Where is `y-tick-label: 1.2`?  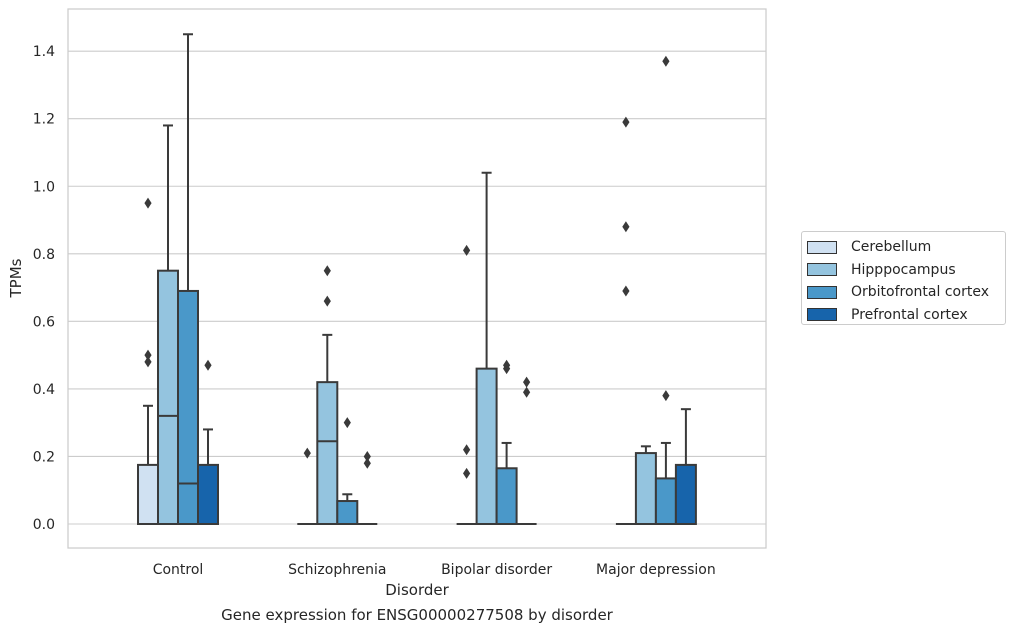 y-tick-label: 1.2 is located at coordinates (44, 120).